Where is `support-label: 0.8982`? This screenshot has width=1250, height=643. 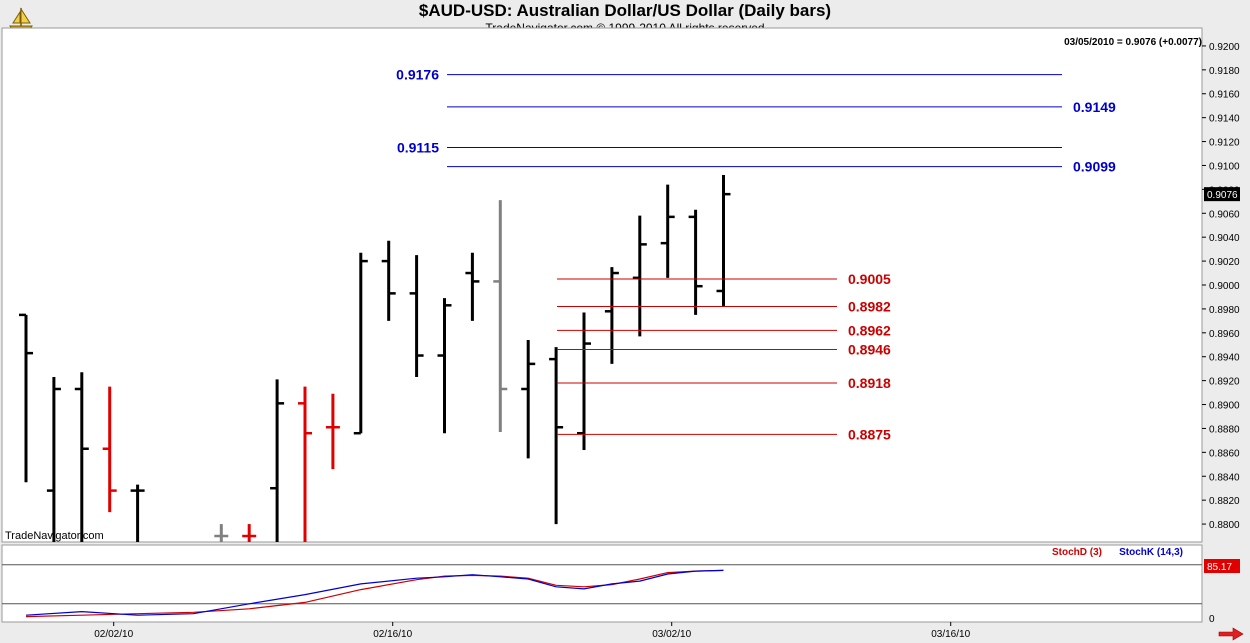 support-label: 0.8982 is located at coordinates (869, 307).